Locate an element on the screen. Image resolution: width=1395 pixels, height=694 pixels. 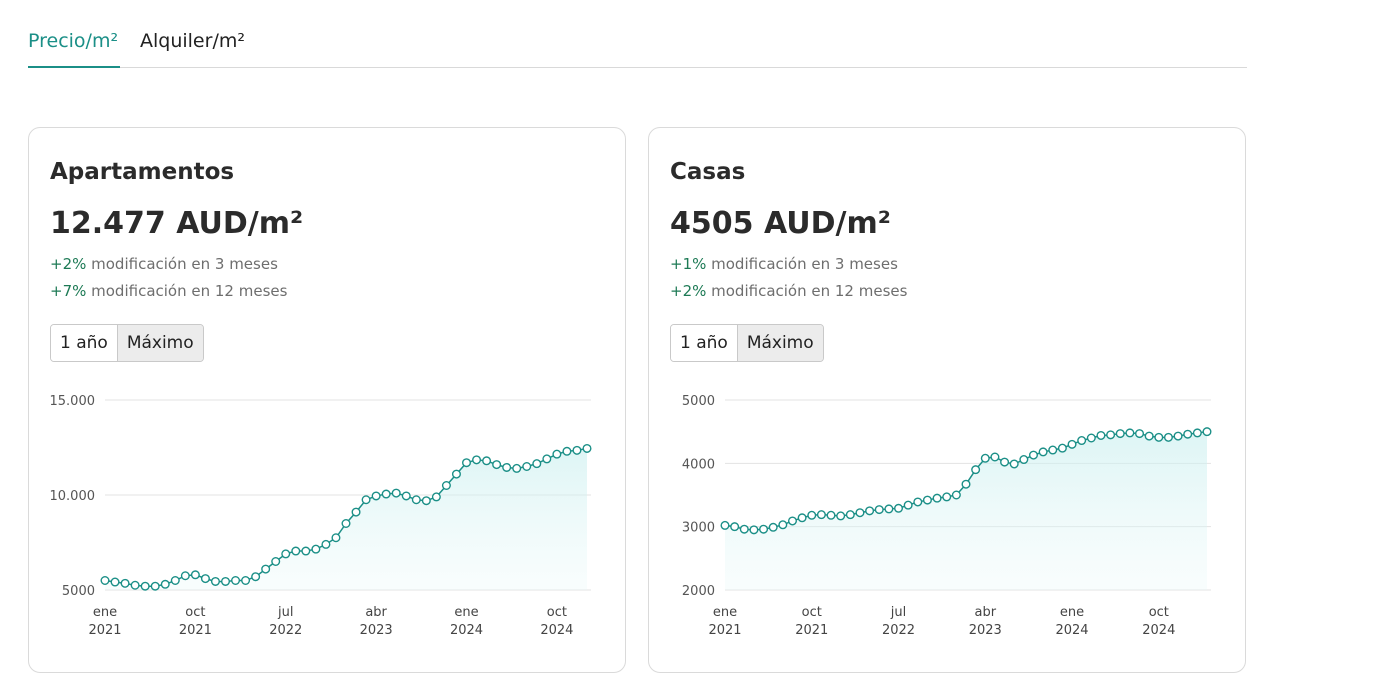
tab-price-per-m2: Precio/m² is located at coordinates (73, 41).